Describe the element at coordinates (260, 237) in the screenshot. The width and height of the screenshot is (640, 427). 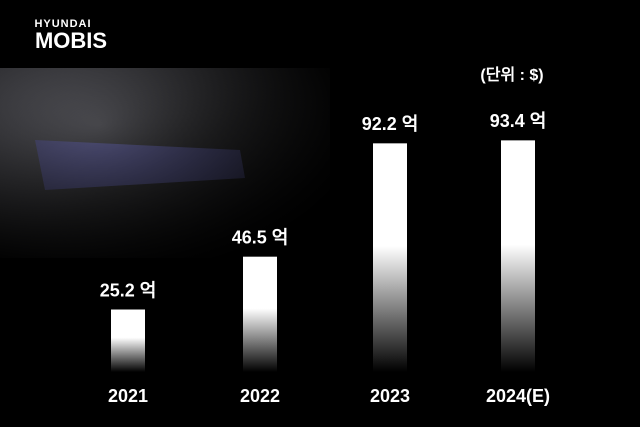
I see `value-label: 46.5 억` at that location.